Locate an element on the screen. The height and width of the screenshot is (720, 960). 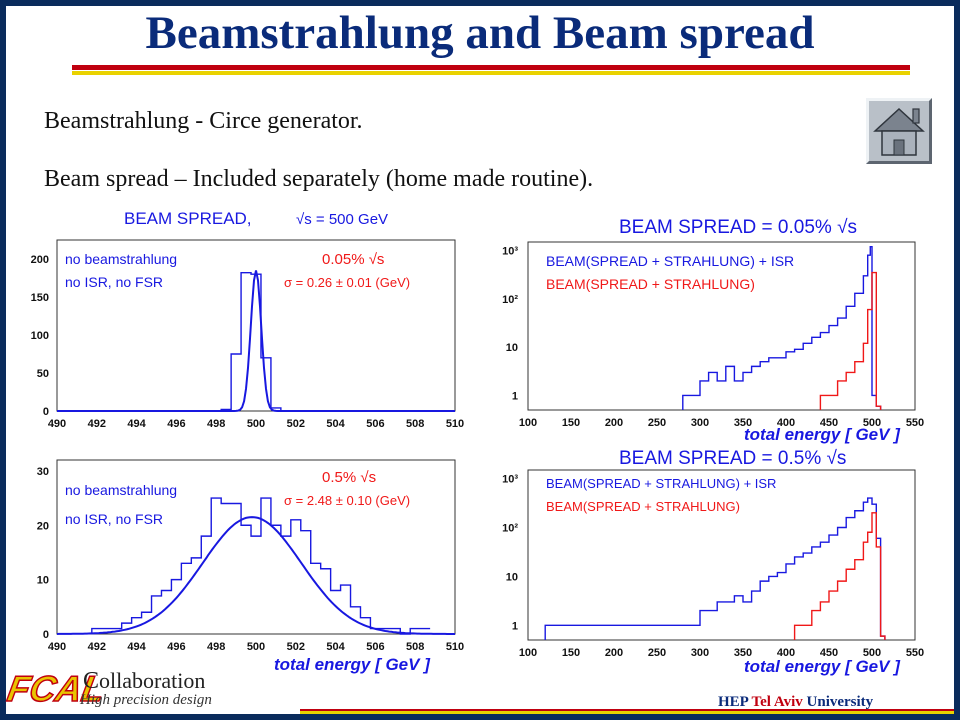
legend-no-isr: BEAM(SPREAD + STRAHLUNG) is located at coordinates (643, 506).